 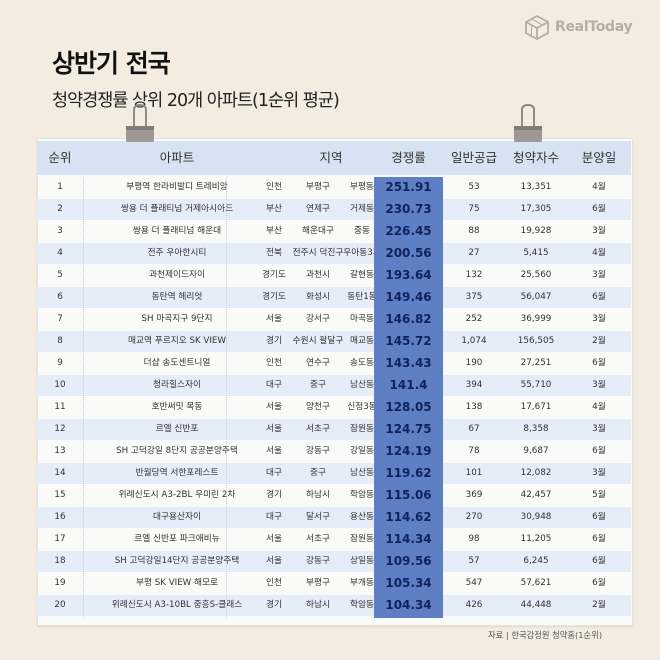 I want to click on apartment-cell: 쌍용 더 플래티넘 해운대, so click(x=177, y=231).